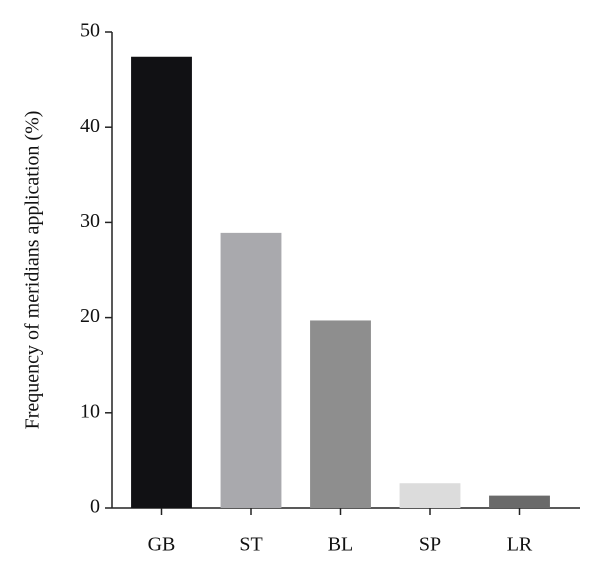  Describe the element at coordinates (90, 221) in the screenshot. I see `y-tick-label: 30` at that location.